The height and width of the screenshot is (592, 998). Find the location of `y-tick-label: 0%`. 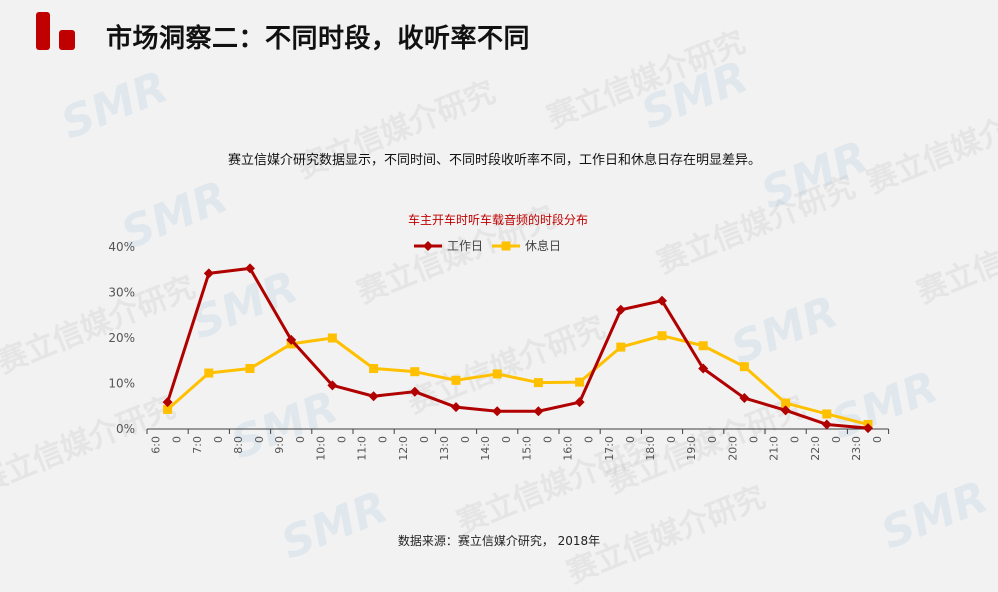

y-tick-label: 0% is located at coordinates (125, 429).